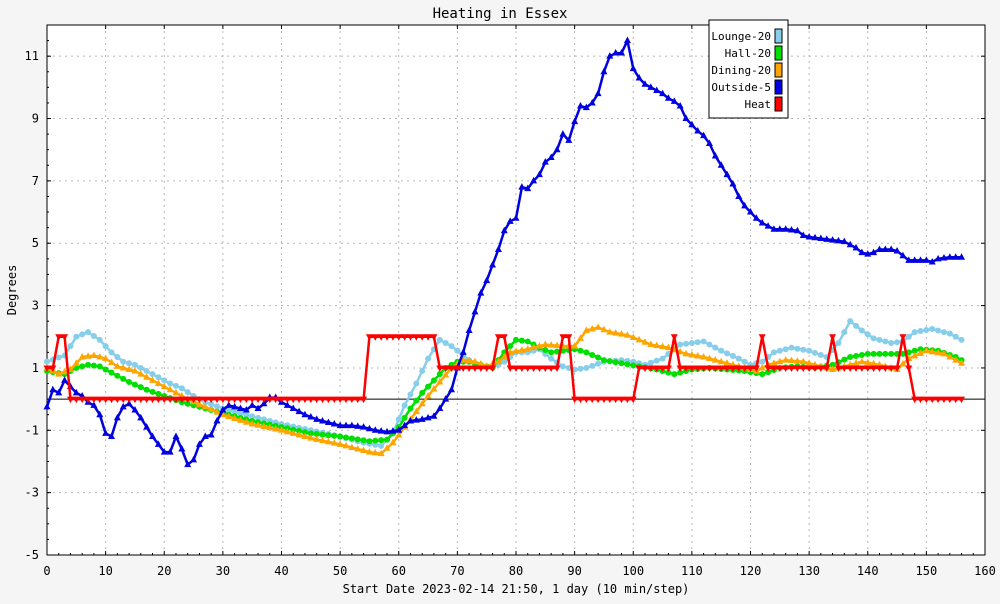 The image size is (1000, 604). What do you see at coordinates (741, 70) in the screenshot?
I see `legend-label: Dining-20` at bounding box center [741, 70].